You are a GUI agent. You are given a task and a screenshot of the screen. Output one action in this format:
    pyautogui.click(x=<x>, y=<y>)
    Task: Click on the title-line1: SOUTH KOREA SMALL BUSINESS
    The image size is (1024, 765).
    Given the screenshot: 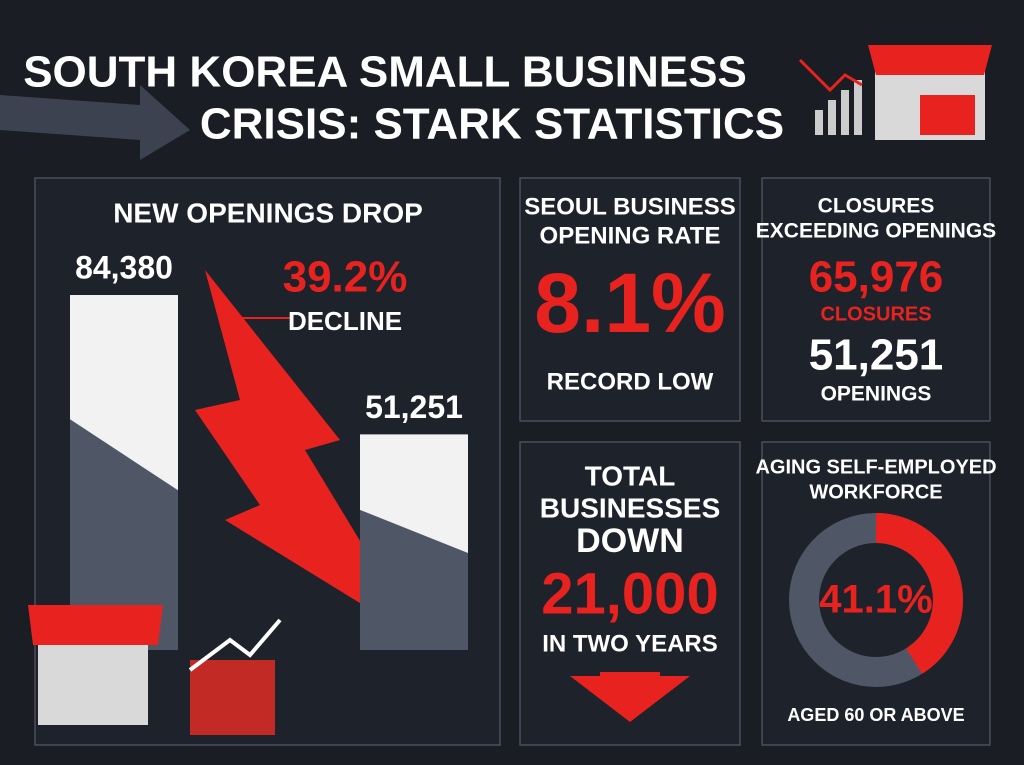 What is the action you would take?
    pyautogui.click(x=385, y=72)
    